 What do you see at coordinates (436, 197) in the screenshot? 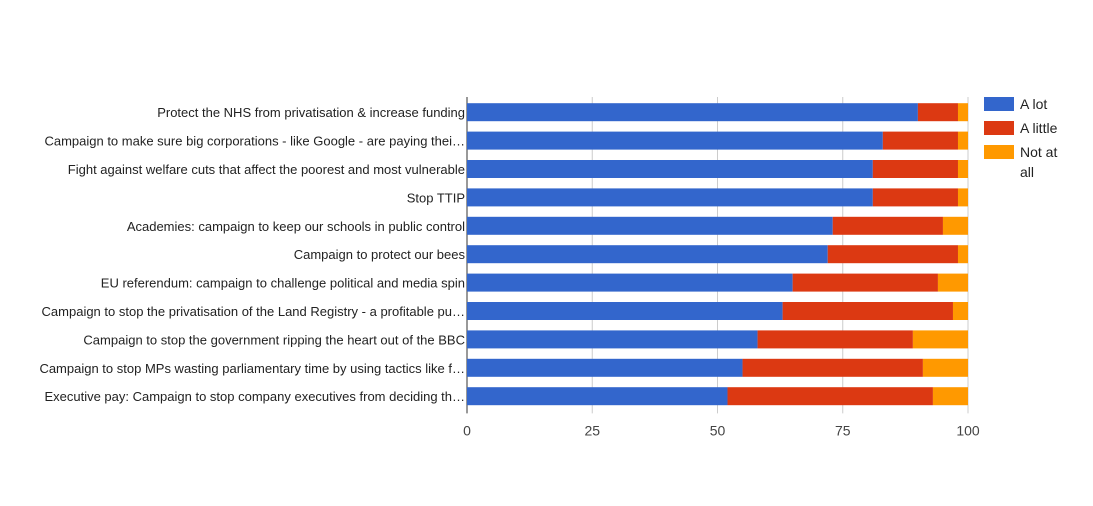
I see `category-label: Stop TTIP` at bounding box center [436, 197].